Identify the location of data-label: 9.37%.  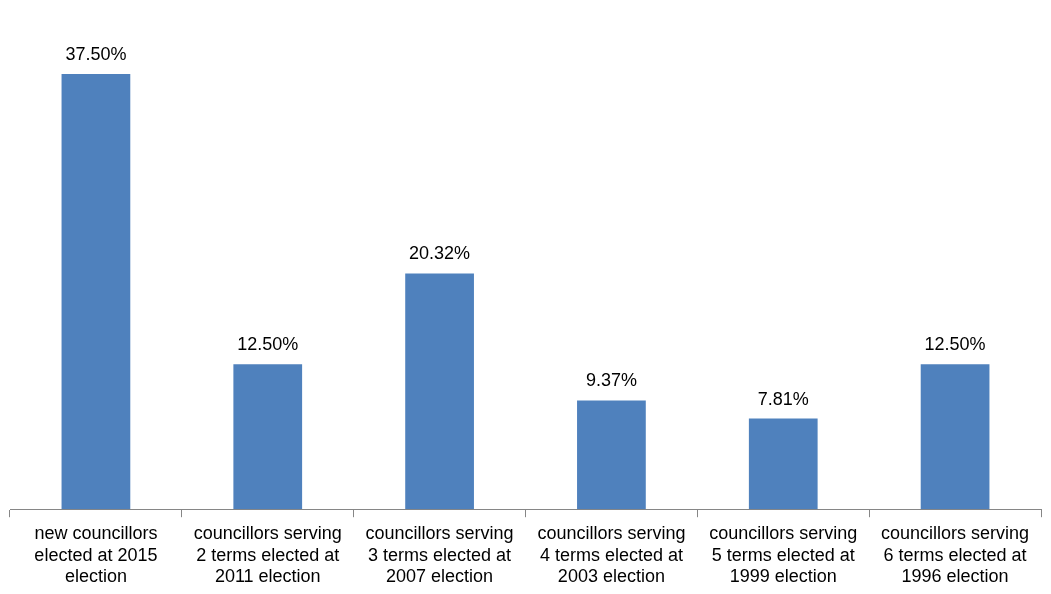
(611, 380).